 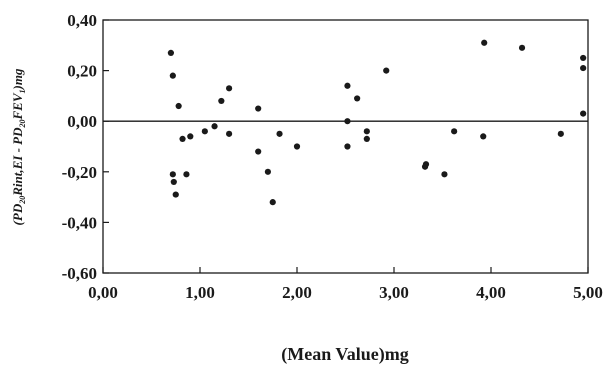 What do you see at coordinates (297, 292) in the screenshot?
I see `x-tick-label: 2,00` at bounding box center [297, 292].